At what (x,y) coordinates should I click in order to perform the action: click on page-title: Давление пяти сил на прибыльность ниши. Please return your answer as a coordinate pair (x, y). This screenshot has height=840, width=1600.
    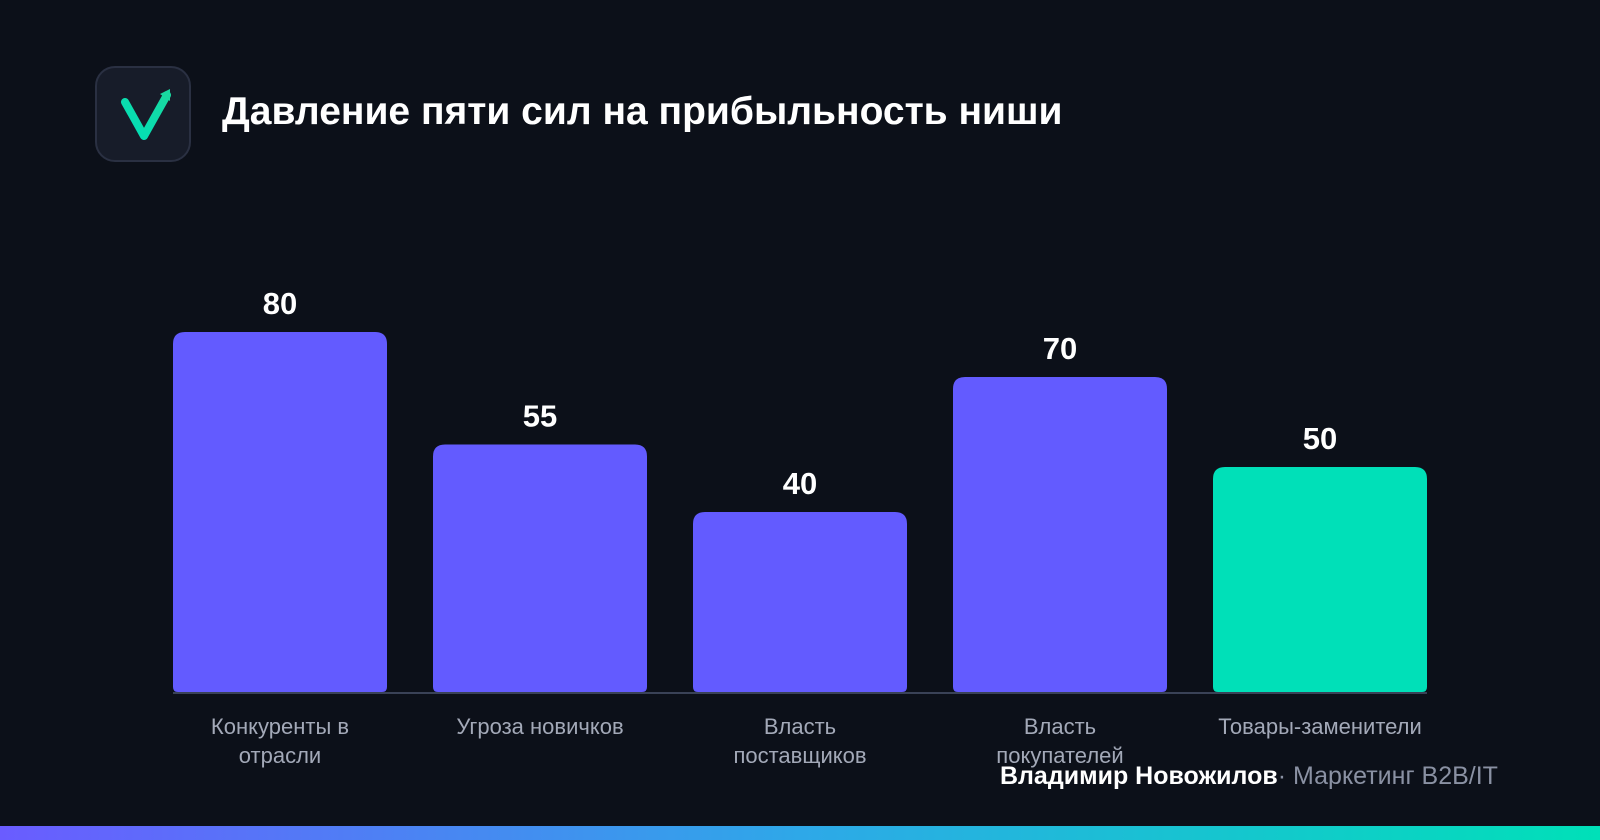
    Looking at the image, I should click on (642, 111).